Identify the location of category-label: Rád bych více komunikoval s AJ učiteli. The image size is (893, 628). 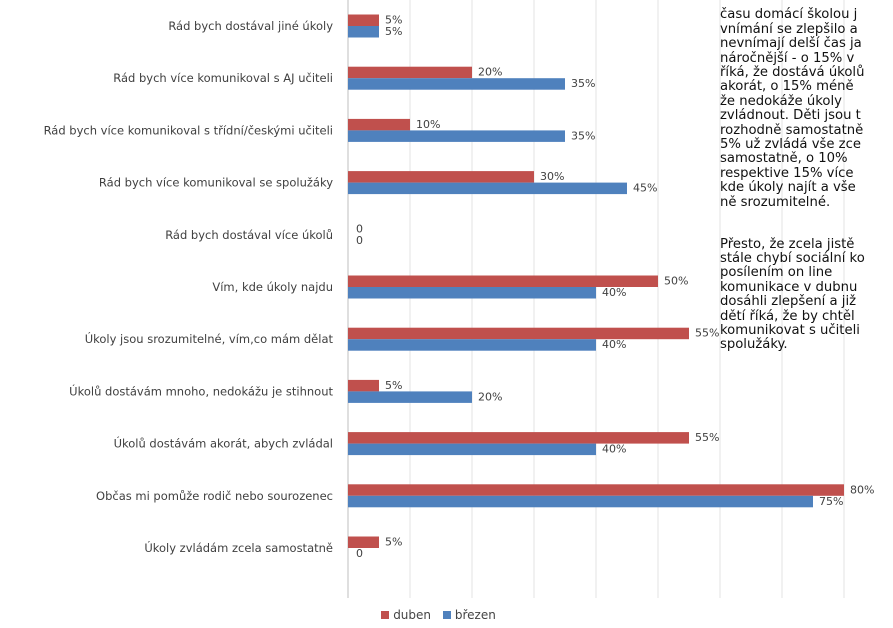
(223, 78).